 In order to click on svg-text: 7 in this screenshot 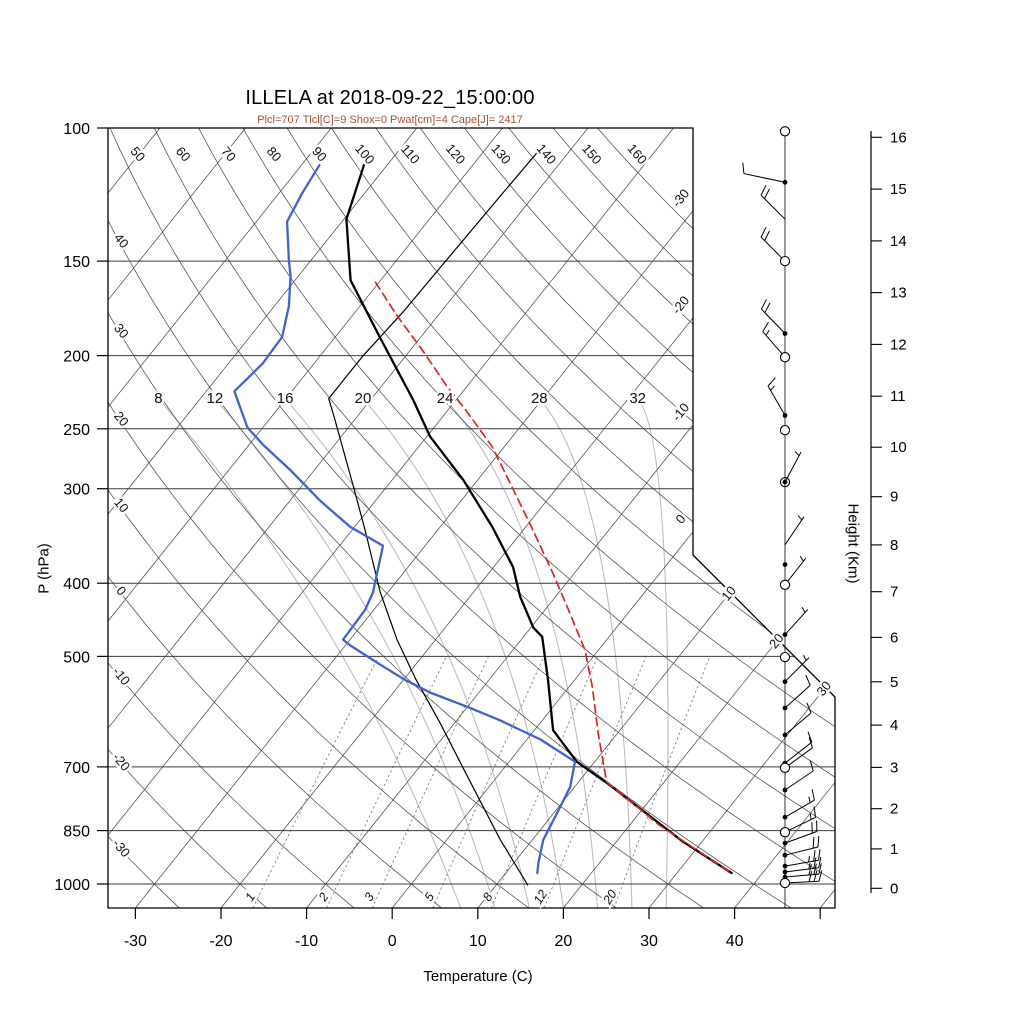, I will do `click(894, 592)`.